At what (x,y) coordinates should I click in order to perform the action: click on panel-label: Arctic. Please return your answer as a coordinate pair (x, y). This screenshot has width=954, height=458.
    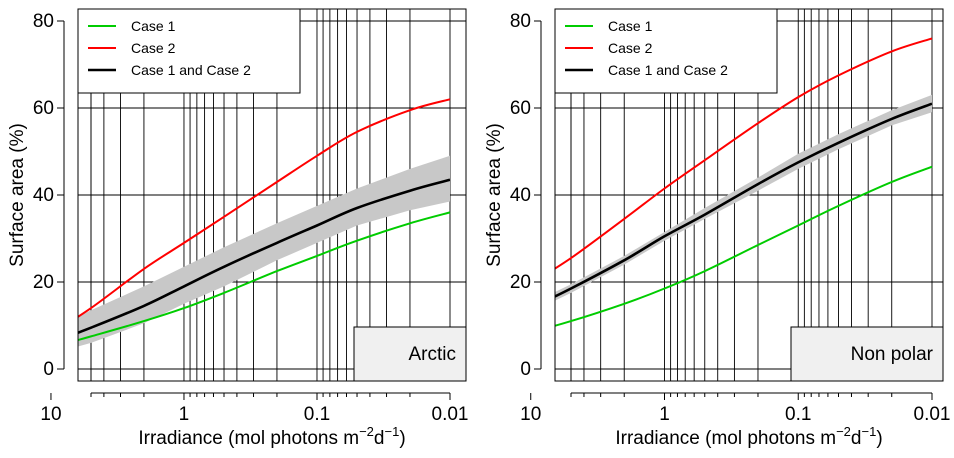
    Looking at the image, I should click on (433, 354).